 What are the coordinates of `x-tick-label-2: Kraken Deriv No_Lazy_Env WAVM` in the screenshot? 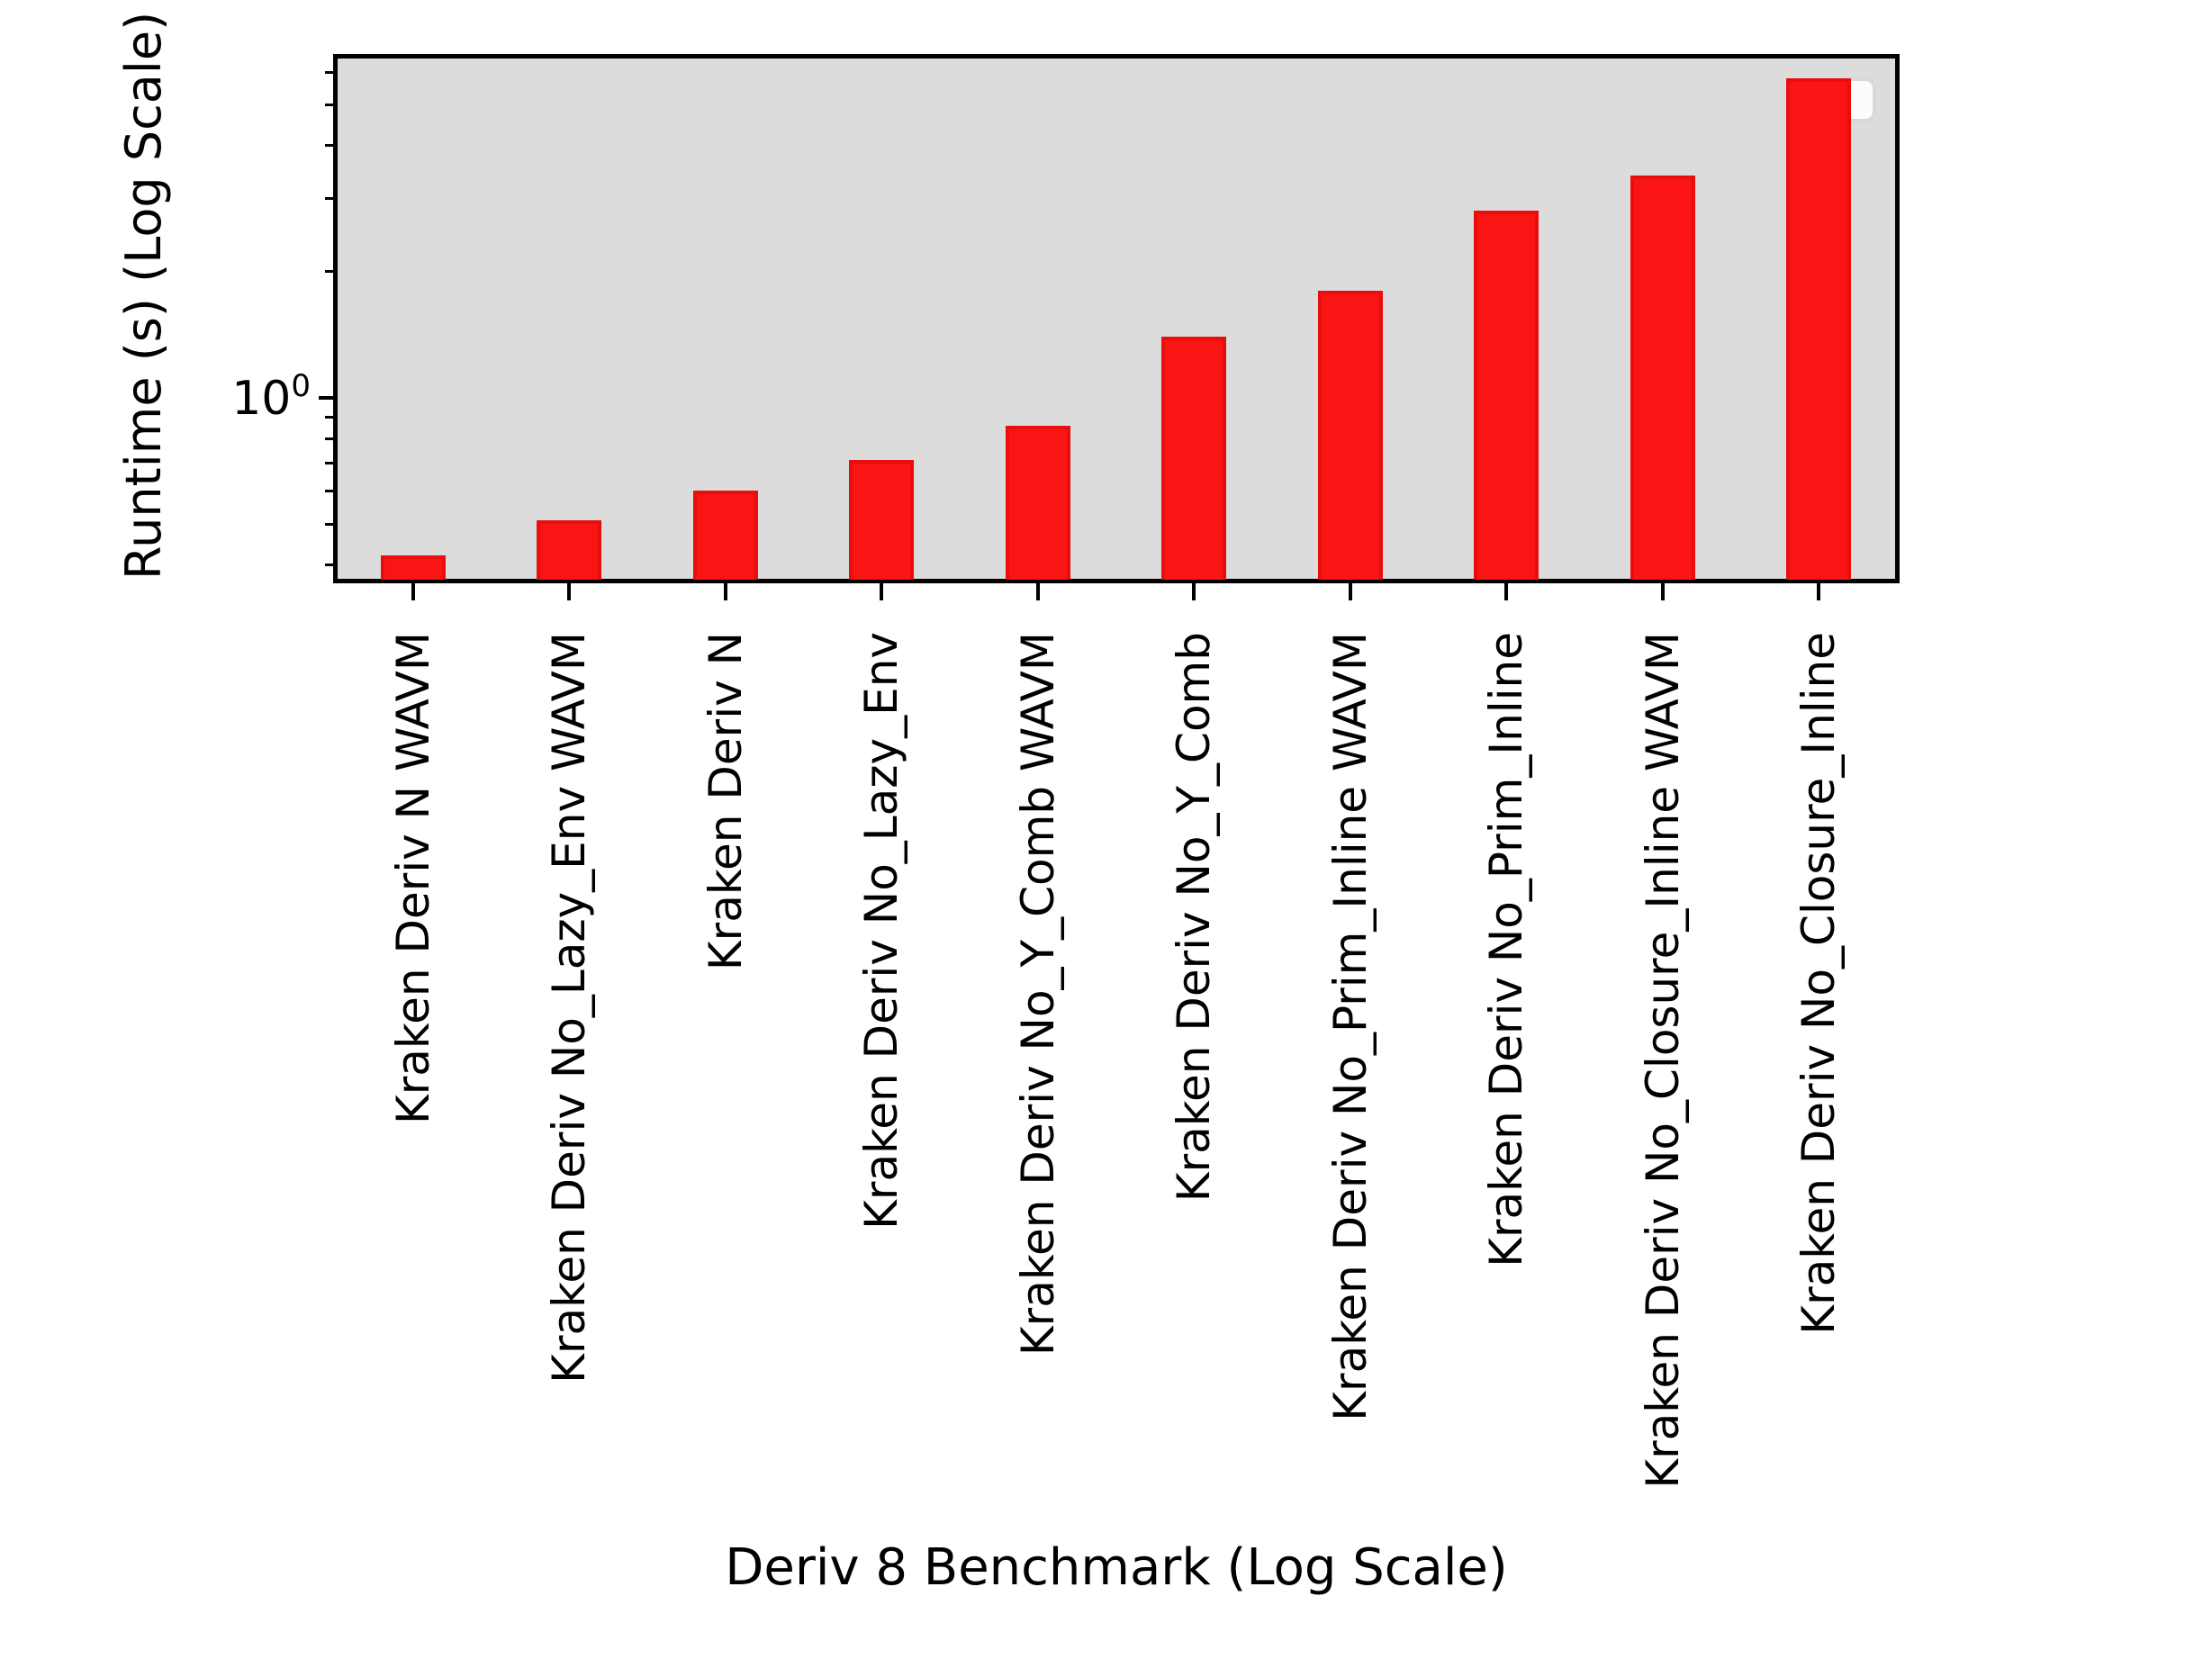 It's located at (569, 1008).